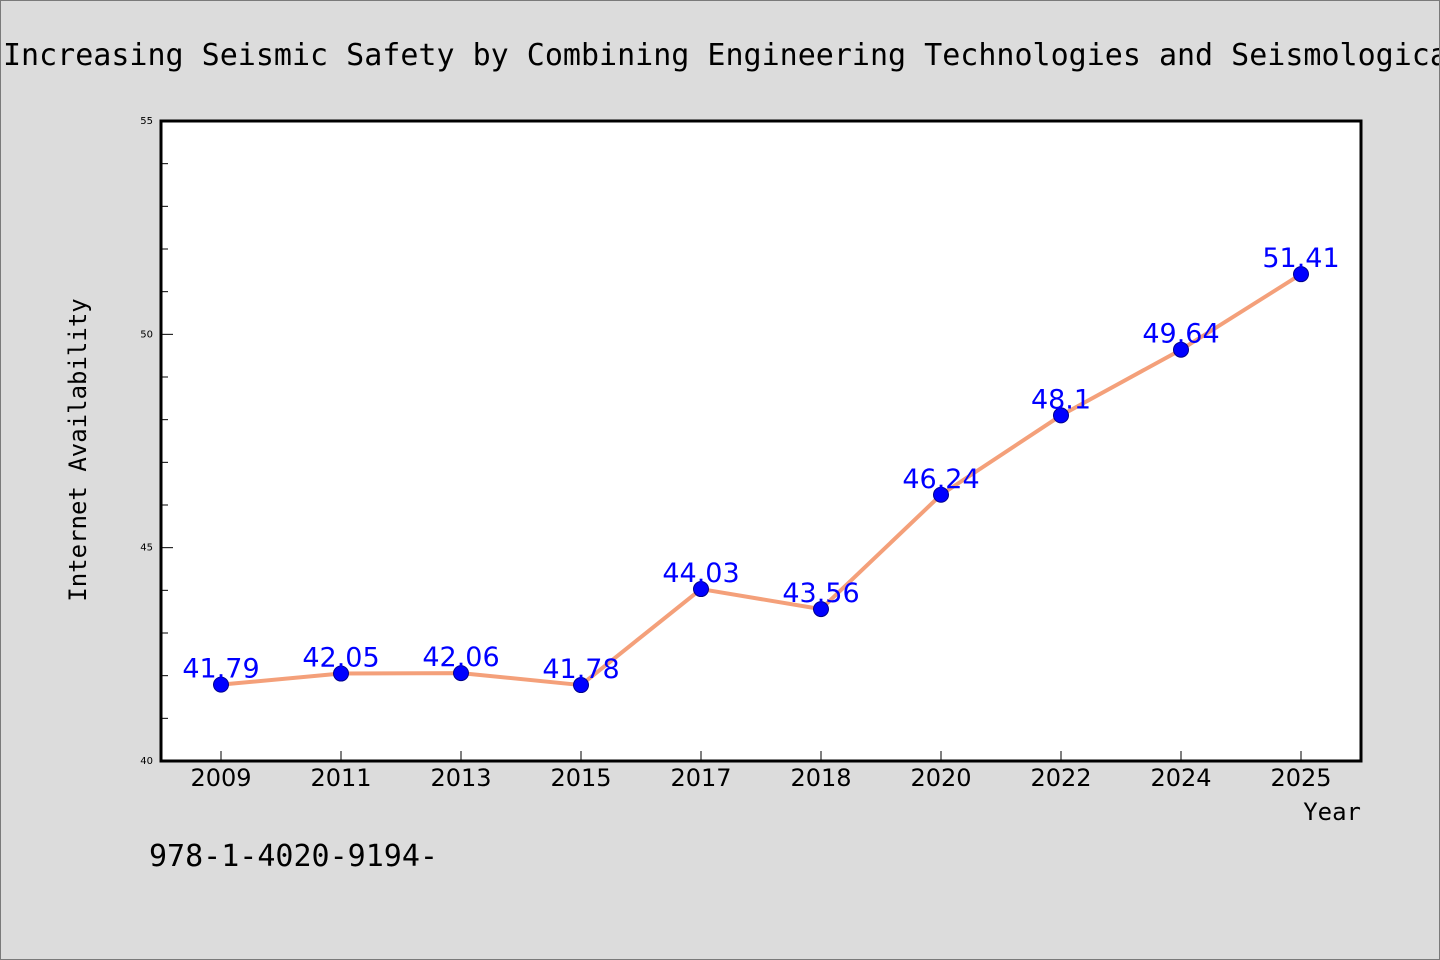  Describe the element at coordinates (1300, 778) in the screenshot. I see `x-tick-label: 2025` at that location.